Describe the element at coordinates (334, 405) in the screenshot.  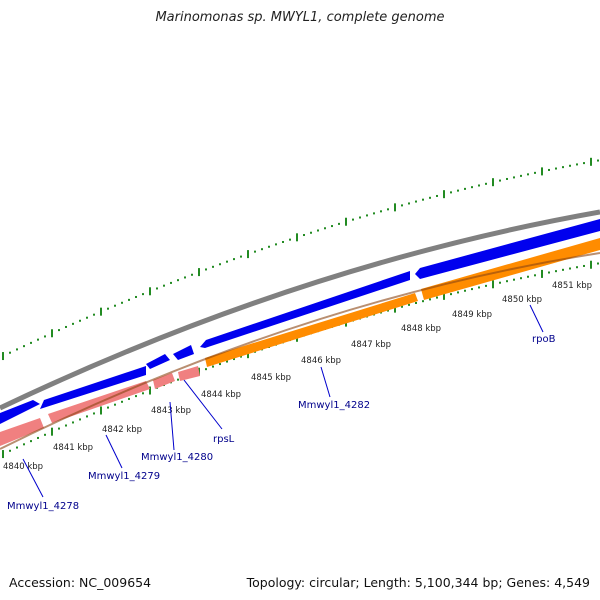
I see `gene-label: Mmwyl1_4282` at that location.